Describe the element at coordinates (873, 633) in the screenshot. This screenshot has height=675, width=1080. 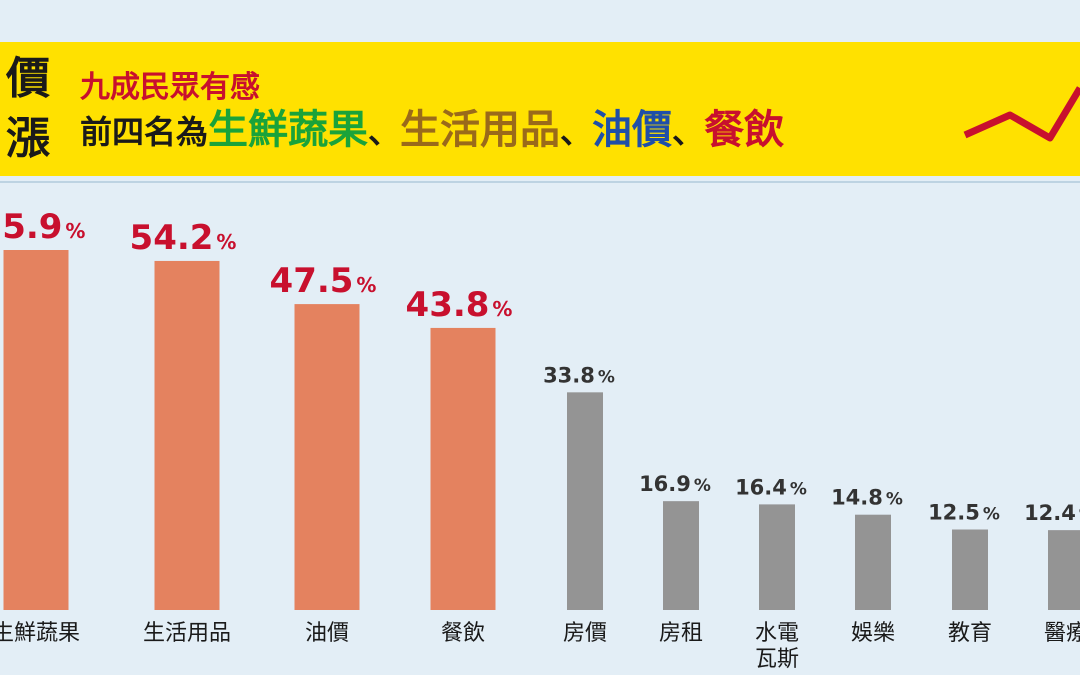
I see `category-label-8: 娛樂` at that location.